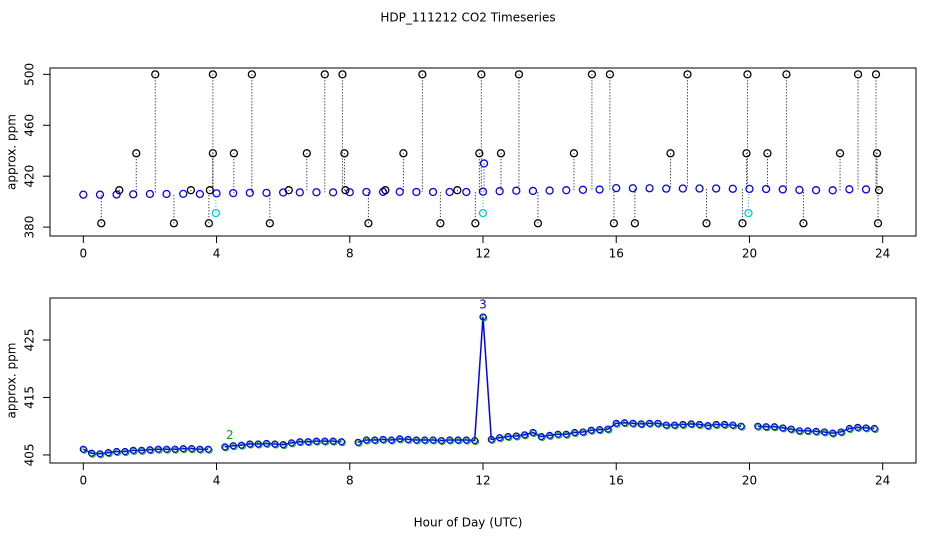 The image size is (936, 540). I want to click on x-tick-label: 4, so click(217, 254).